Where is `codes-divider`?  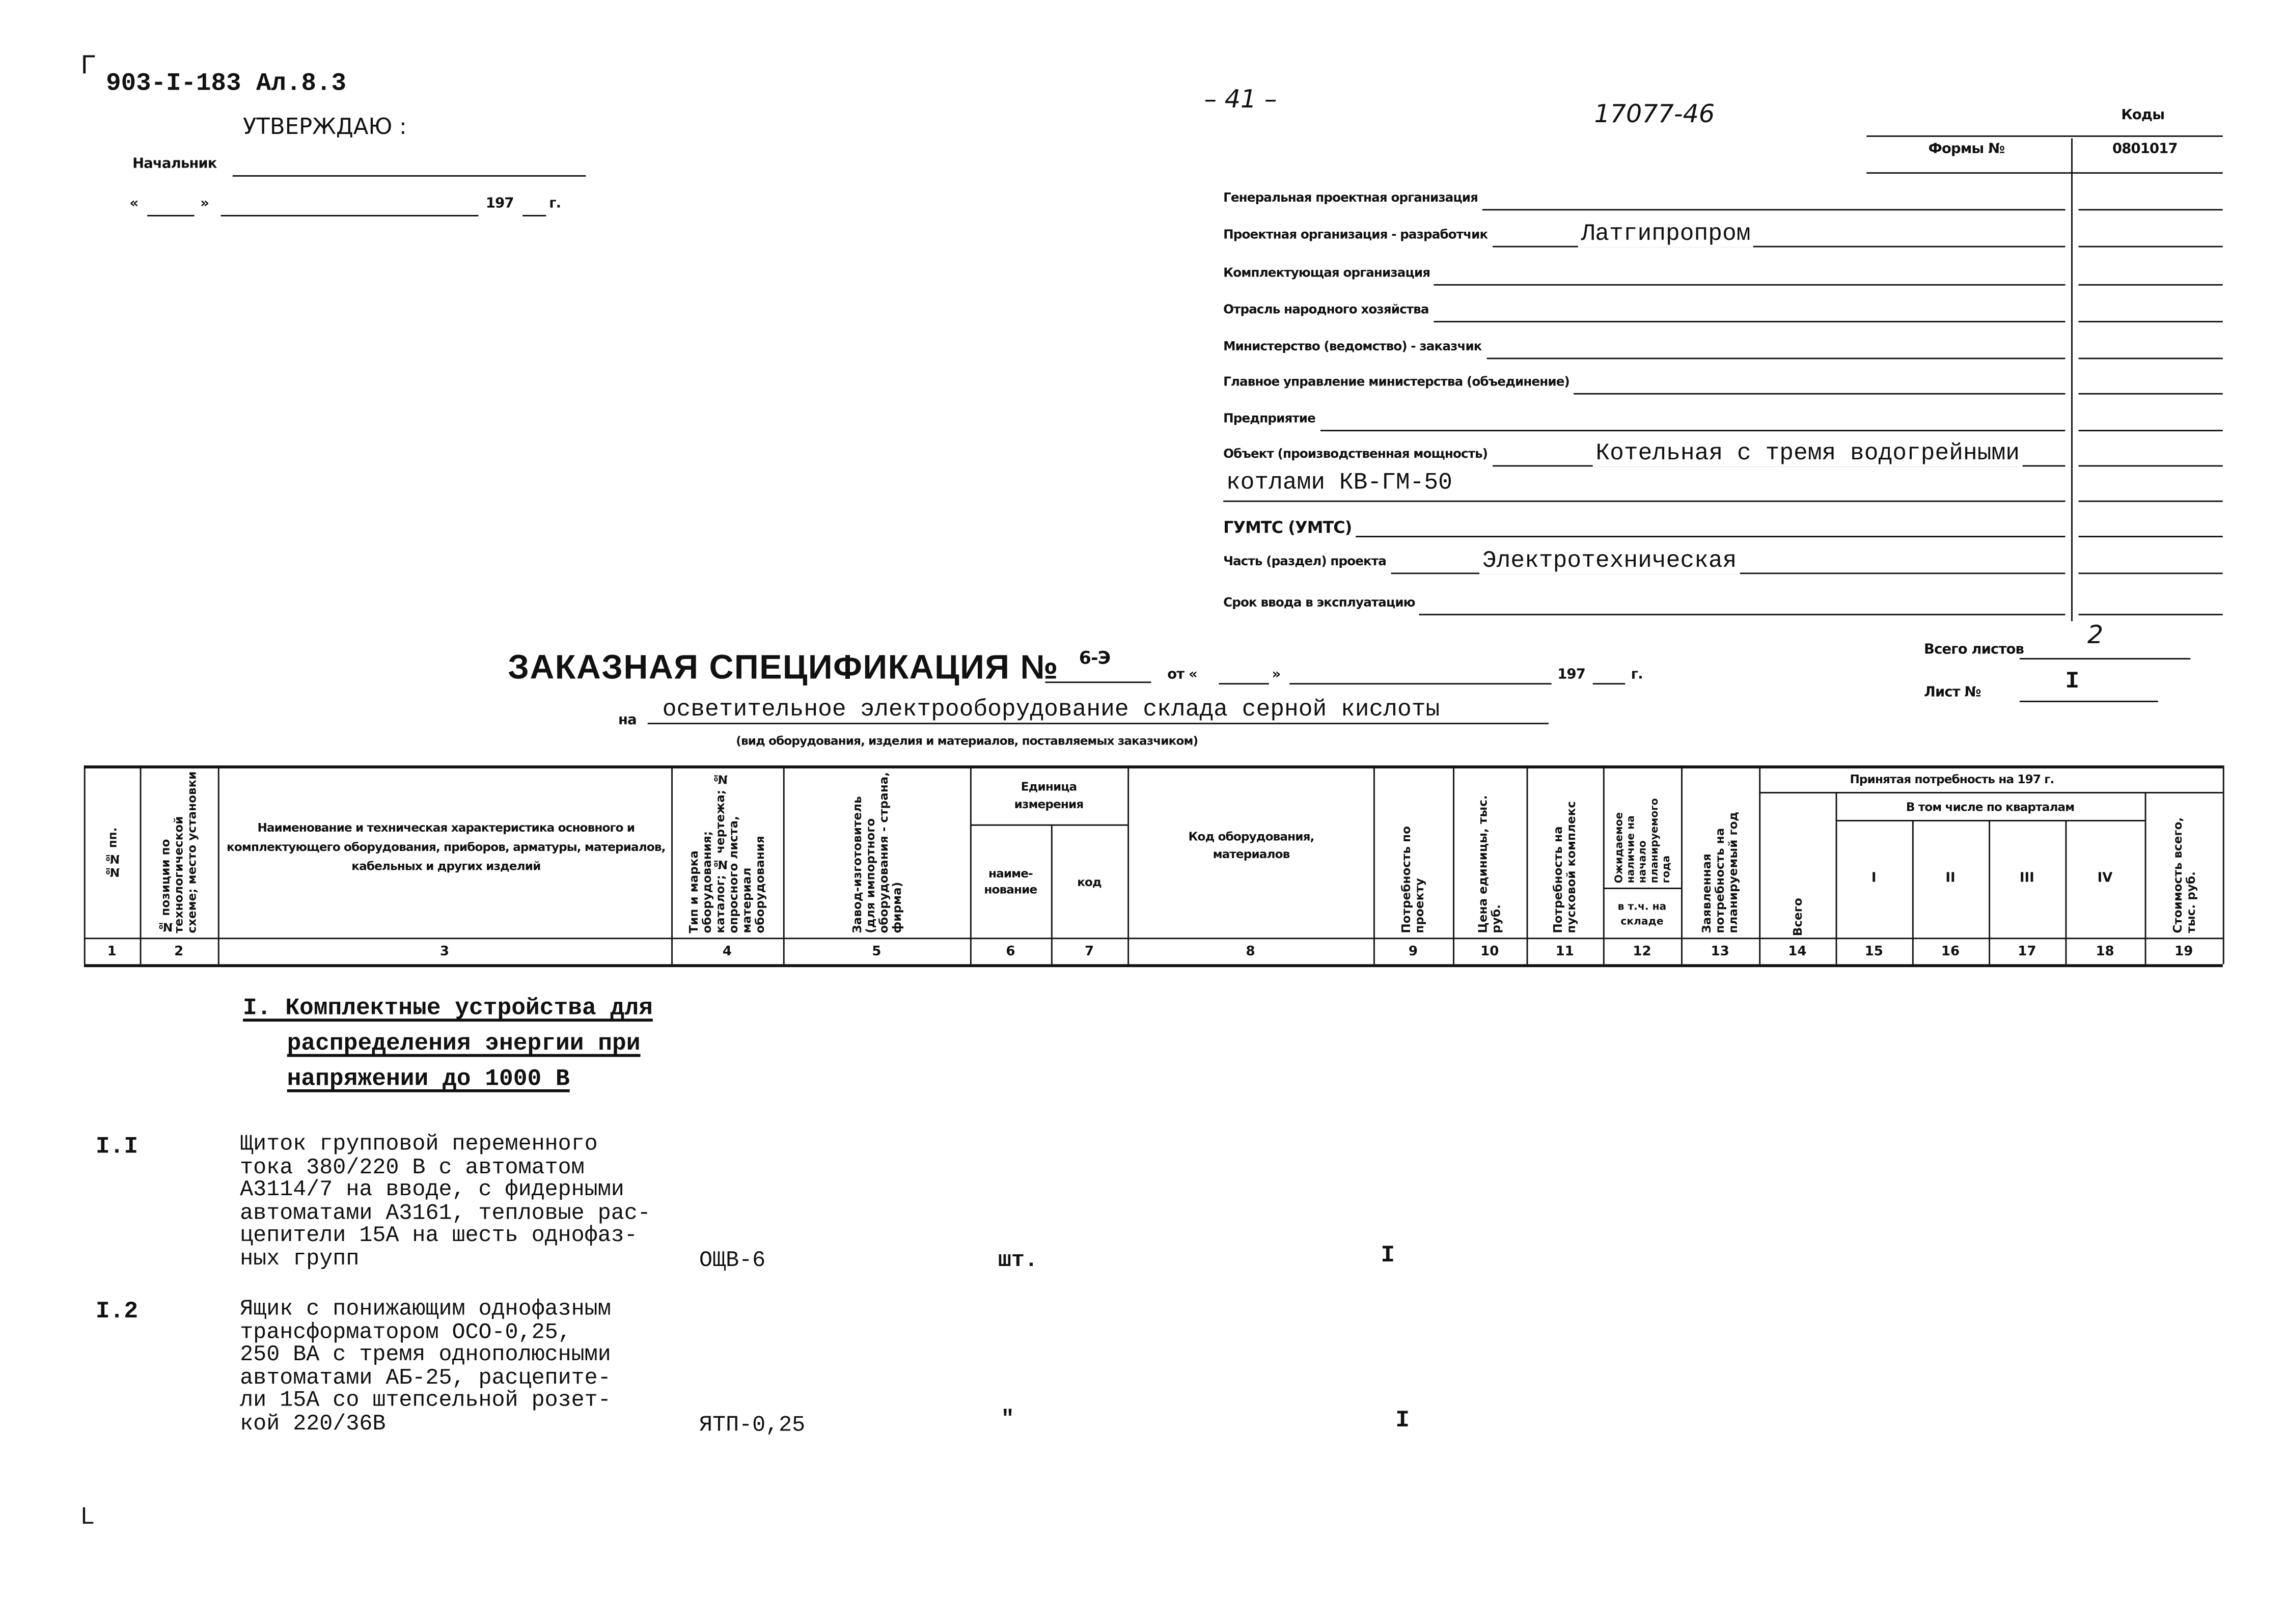 codes-divider is located at coordinates (2072, 379).